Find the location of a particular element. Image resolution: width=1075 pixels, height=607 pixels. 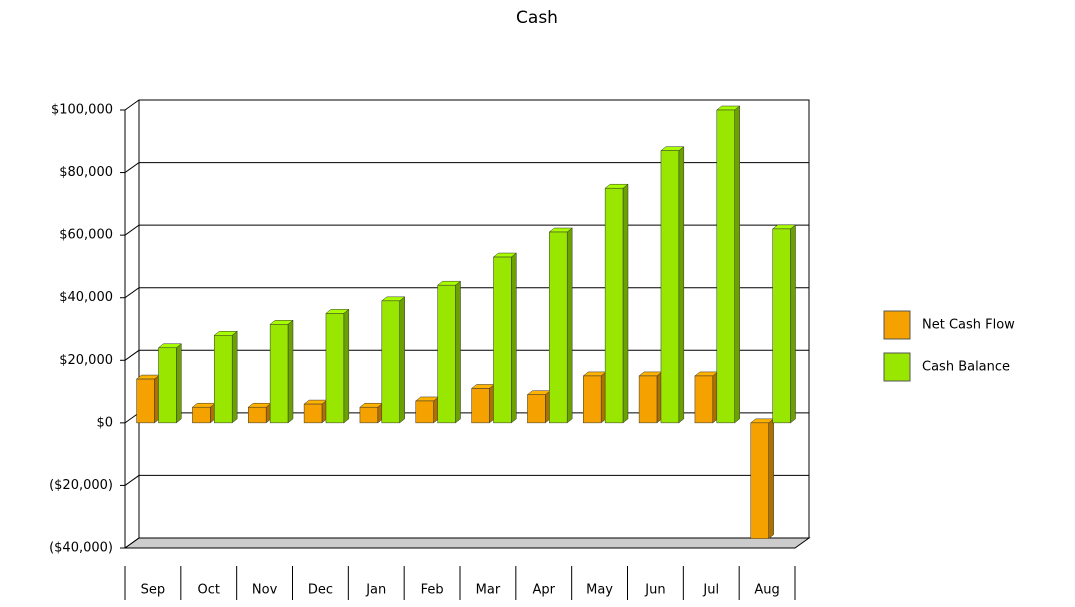

legend-label: Cash Balance is located at coordinates (966, 367).